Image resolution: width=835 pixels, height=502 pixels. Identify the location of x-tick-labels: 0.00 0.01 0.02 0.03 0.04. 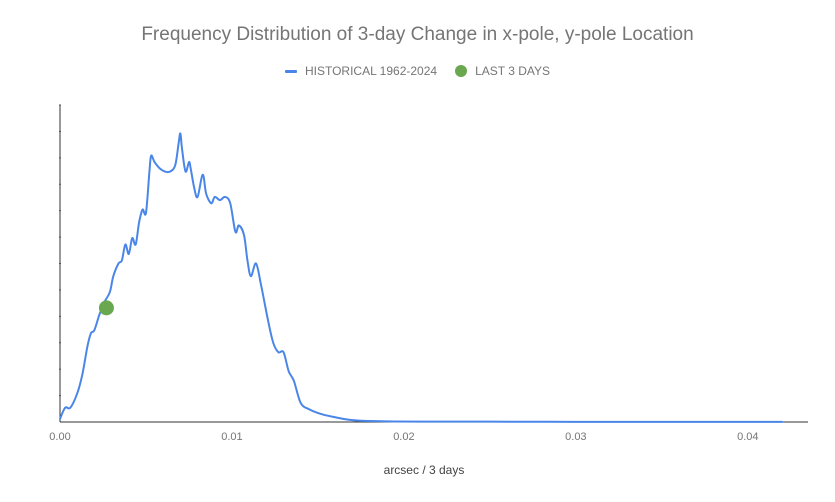
(403, 437).